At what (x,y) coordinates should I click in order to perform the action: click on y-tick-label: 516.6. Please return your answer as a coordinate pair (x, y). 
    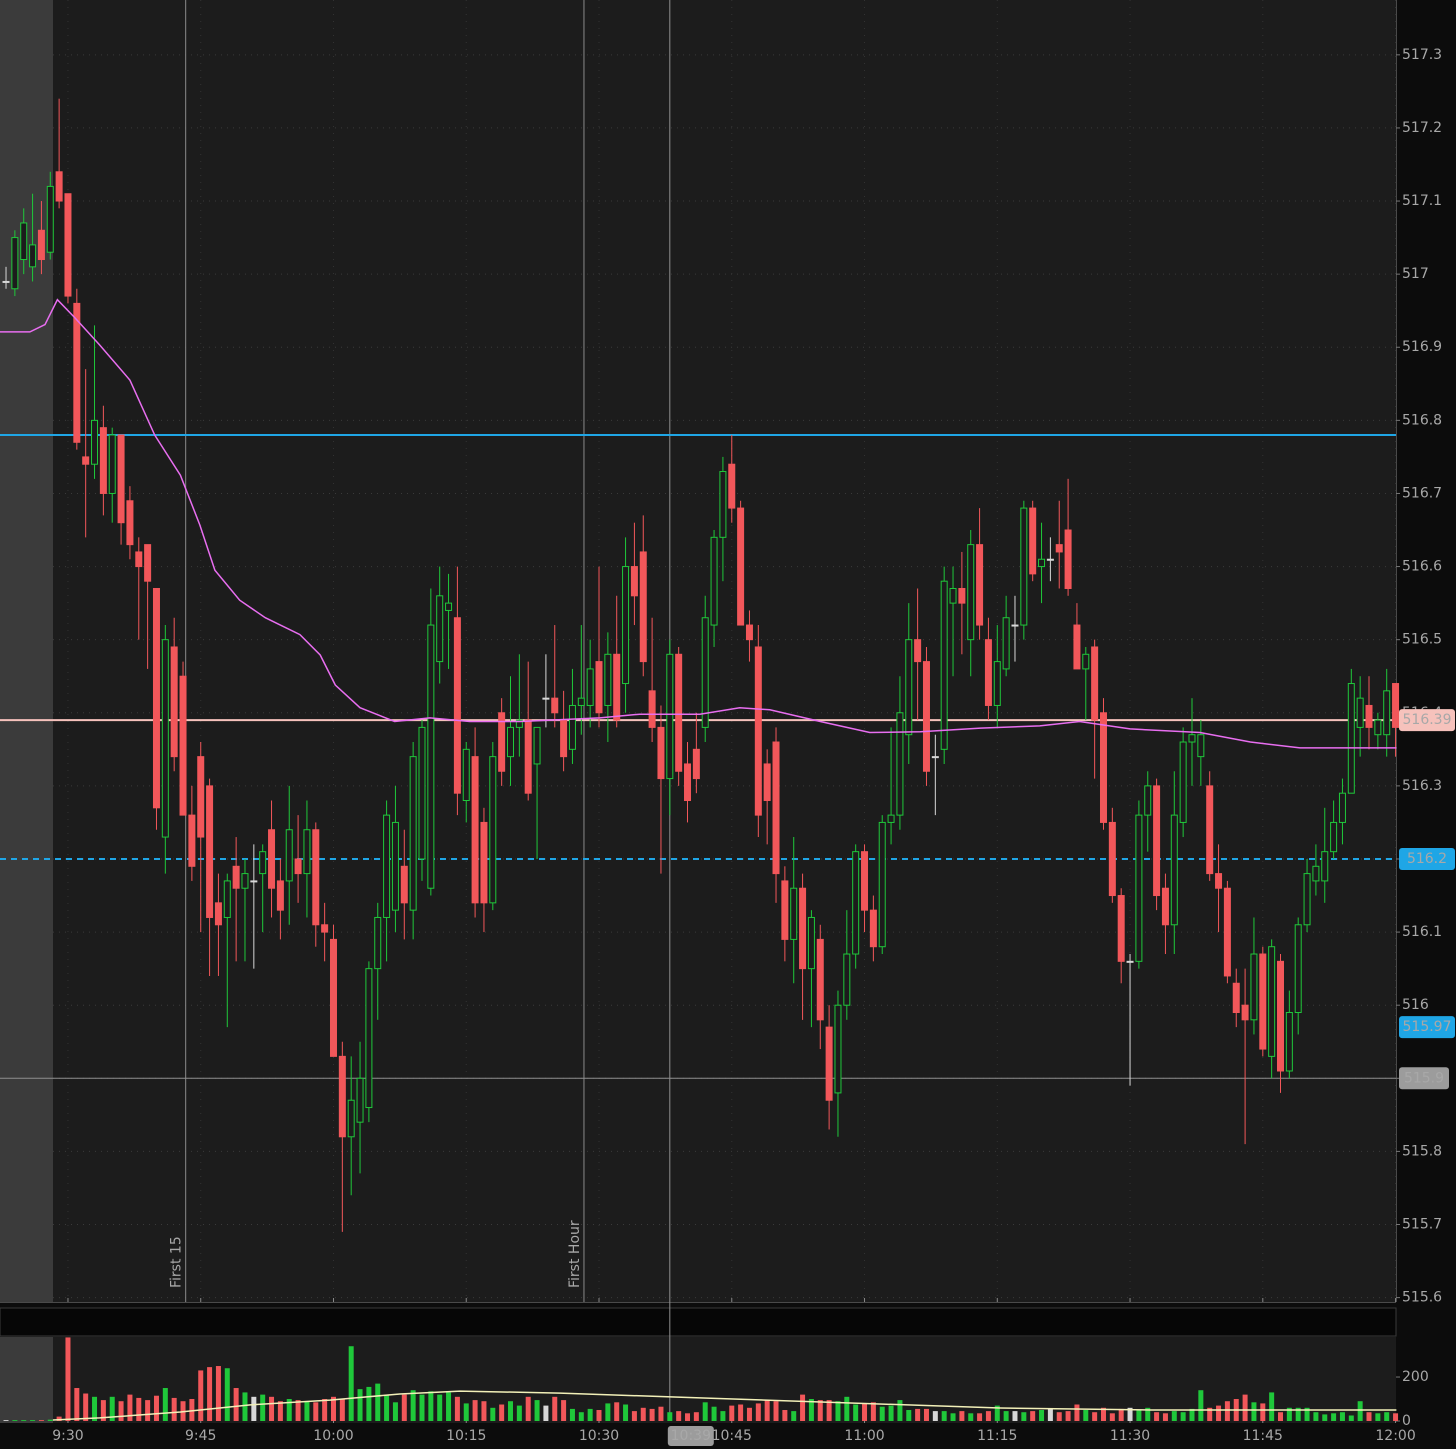
    Looking at the image, I should click on (1422, 567).